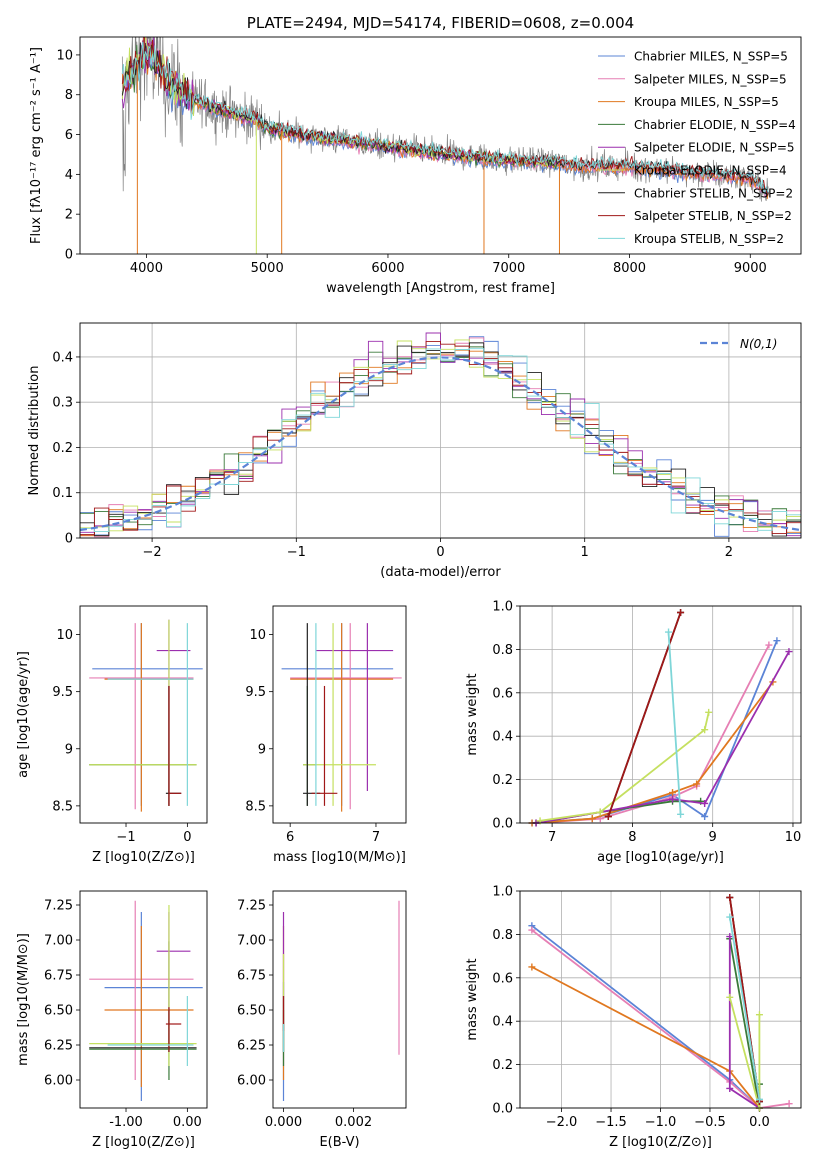 The width and height of the screenshot is (819, 1170). What do you see at coordinates (502, 892) in the screenshot?
I see `massweight_vs_Z-ytick-label: 1.0` at bounding box center [502, 892].